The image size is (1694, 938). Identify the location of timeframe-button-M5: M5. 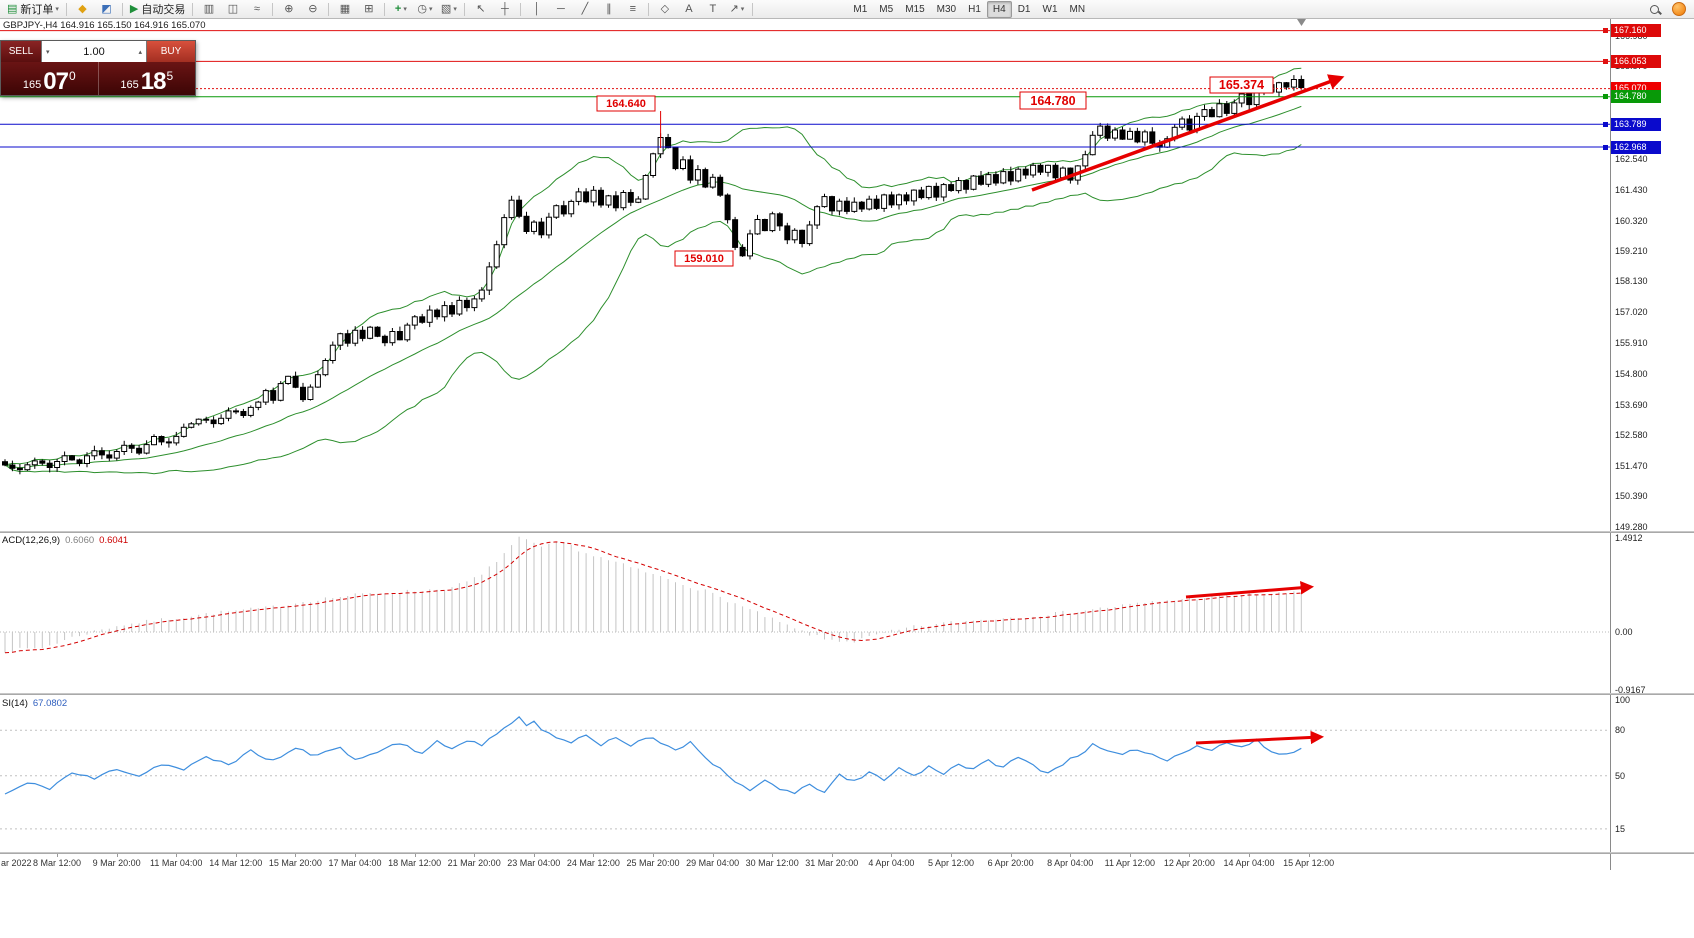
(886, 9).